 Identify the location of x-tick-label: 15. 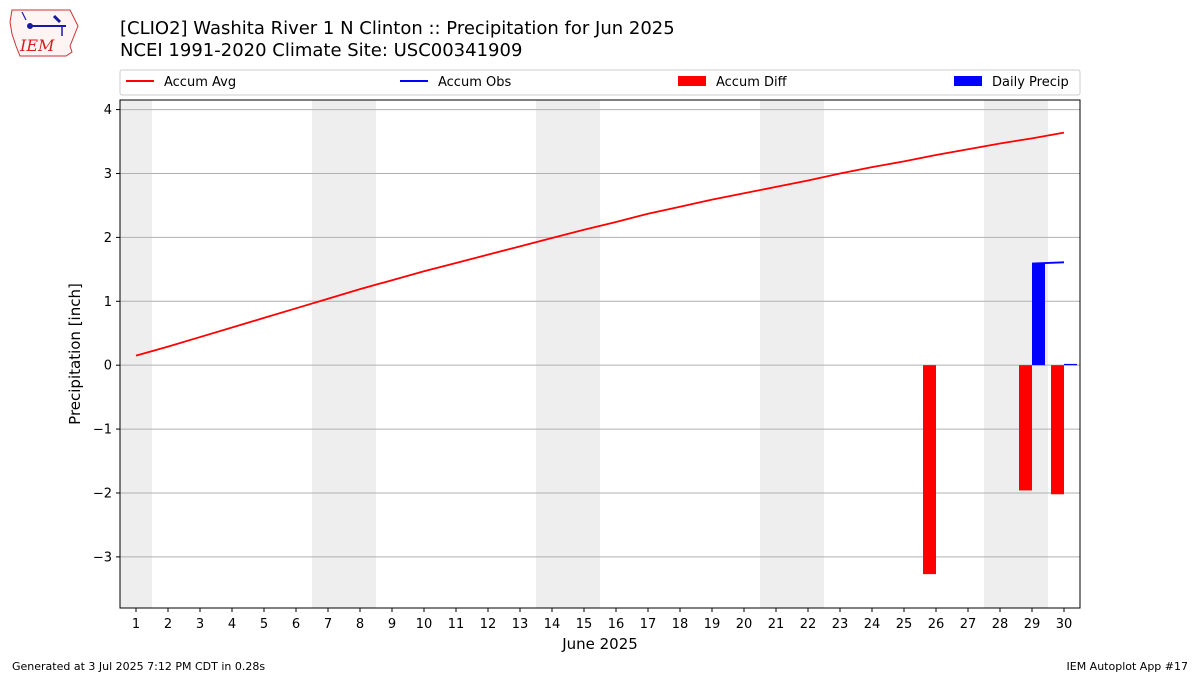
(584, 624).